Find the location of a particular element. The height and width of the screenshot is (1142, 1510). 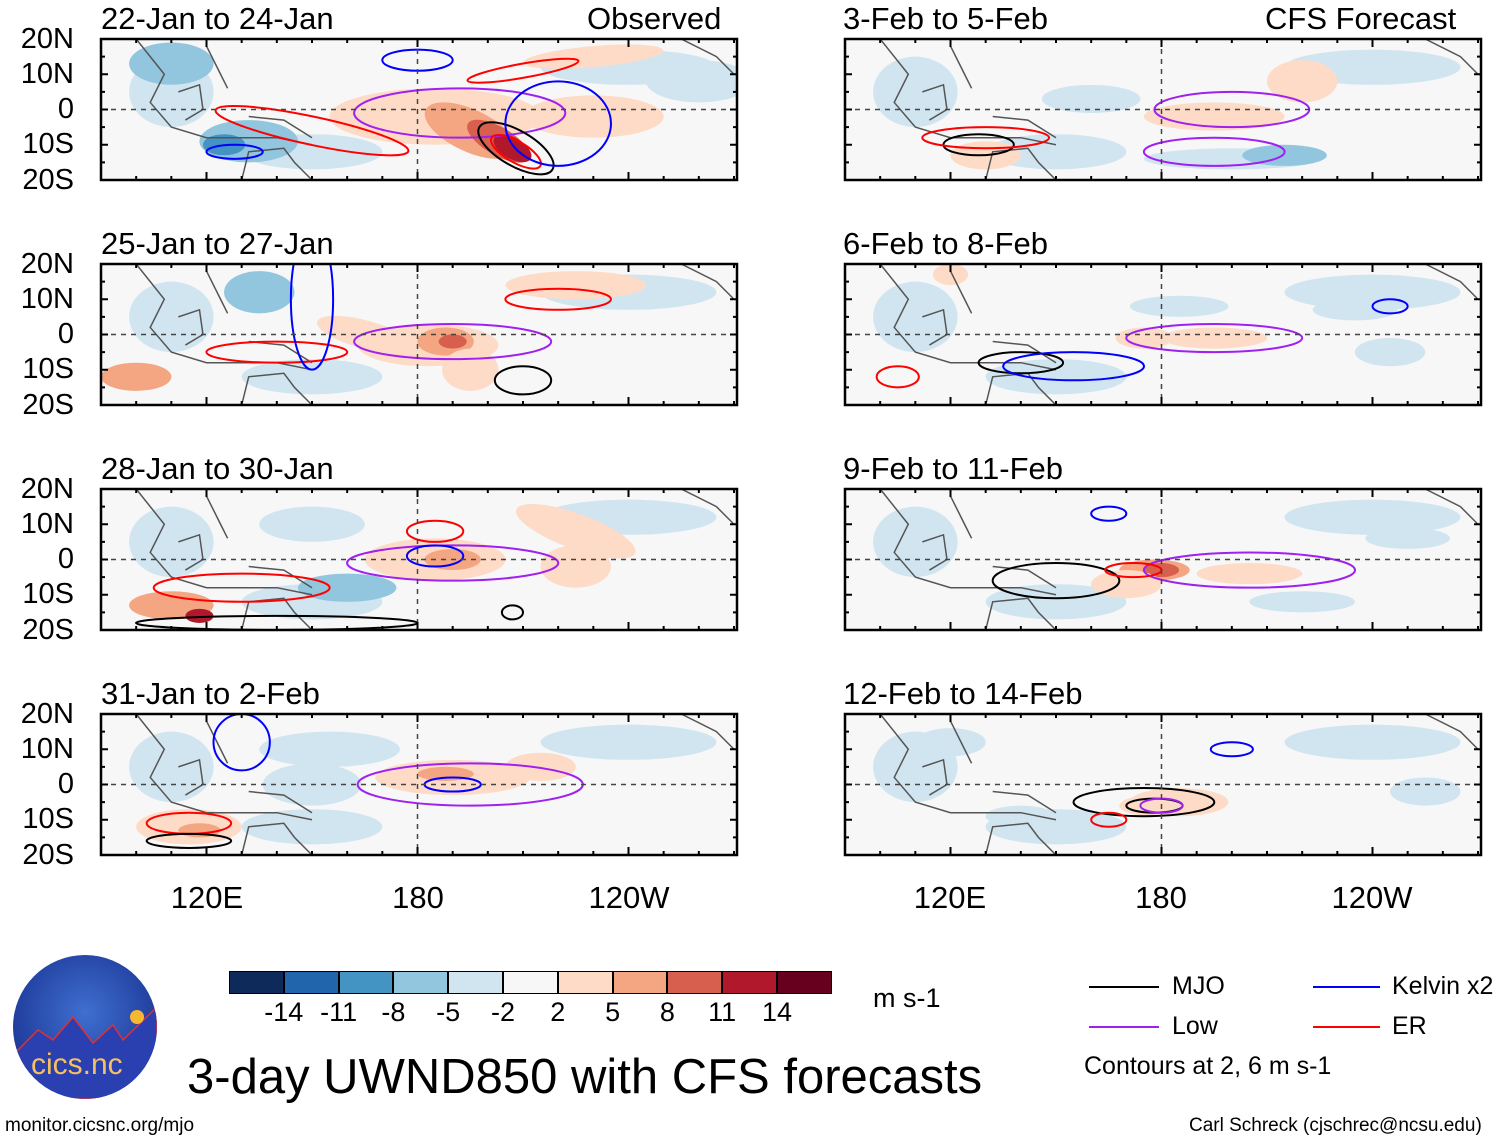

colorbar-tick-label: -11 is located at coordinates (339, 1012).